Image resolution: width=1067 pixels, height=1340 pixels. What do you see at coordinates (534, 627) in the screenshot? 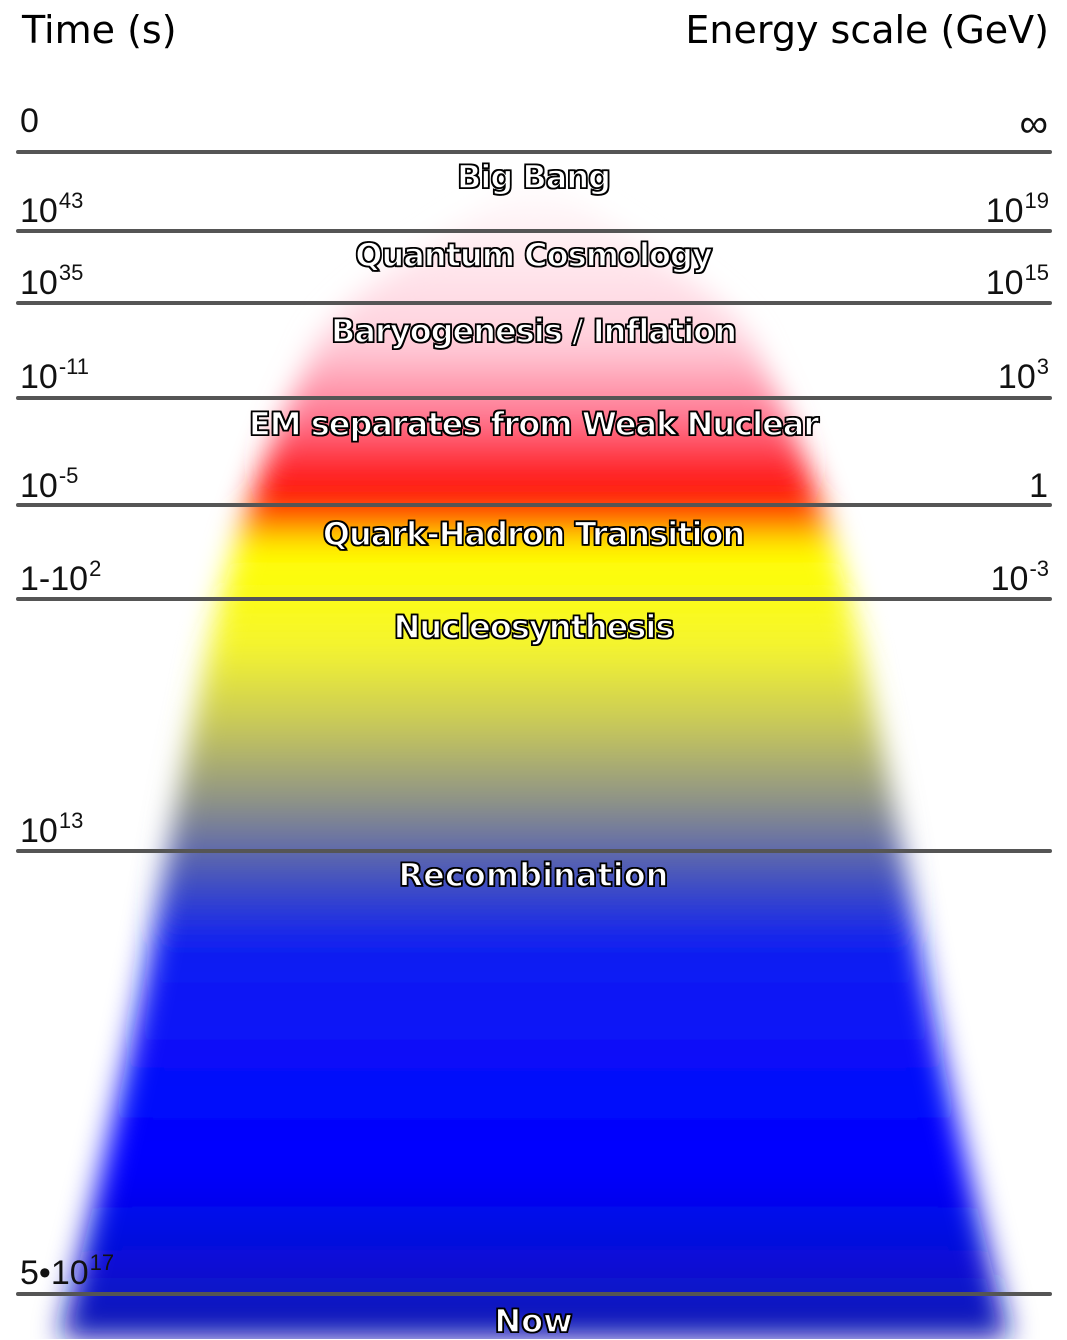
I see `era-label-nucleosynthesis: Nucleosynthesis` at bounding box center [534, 627].